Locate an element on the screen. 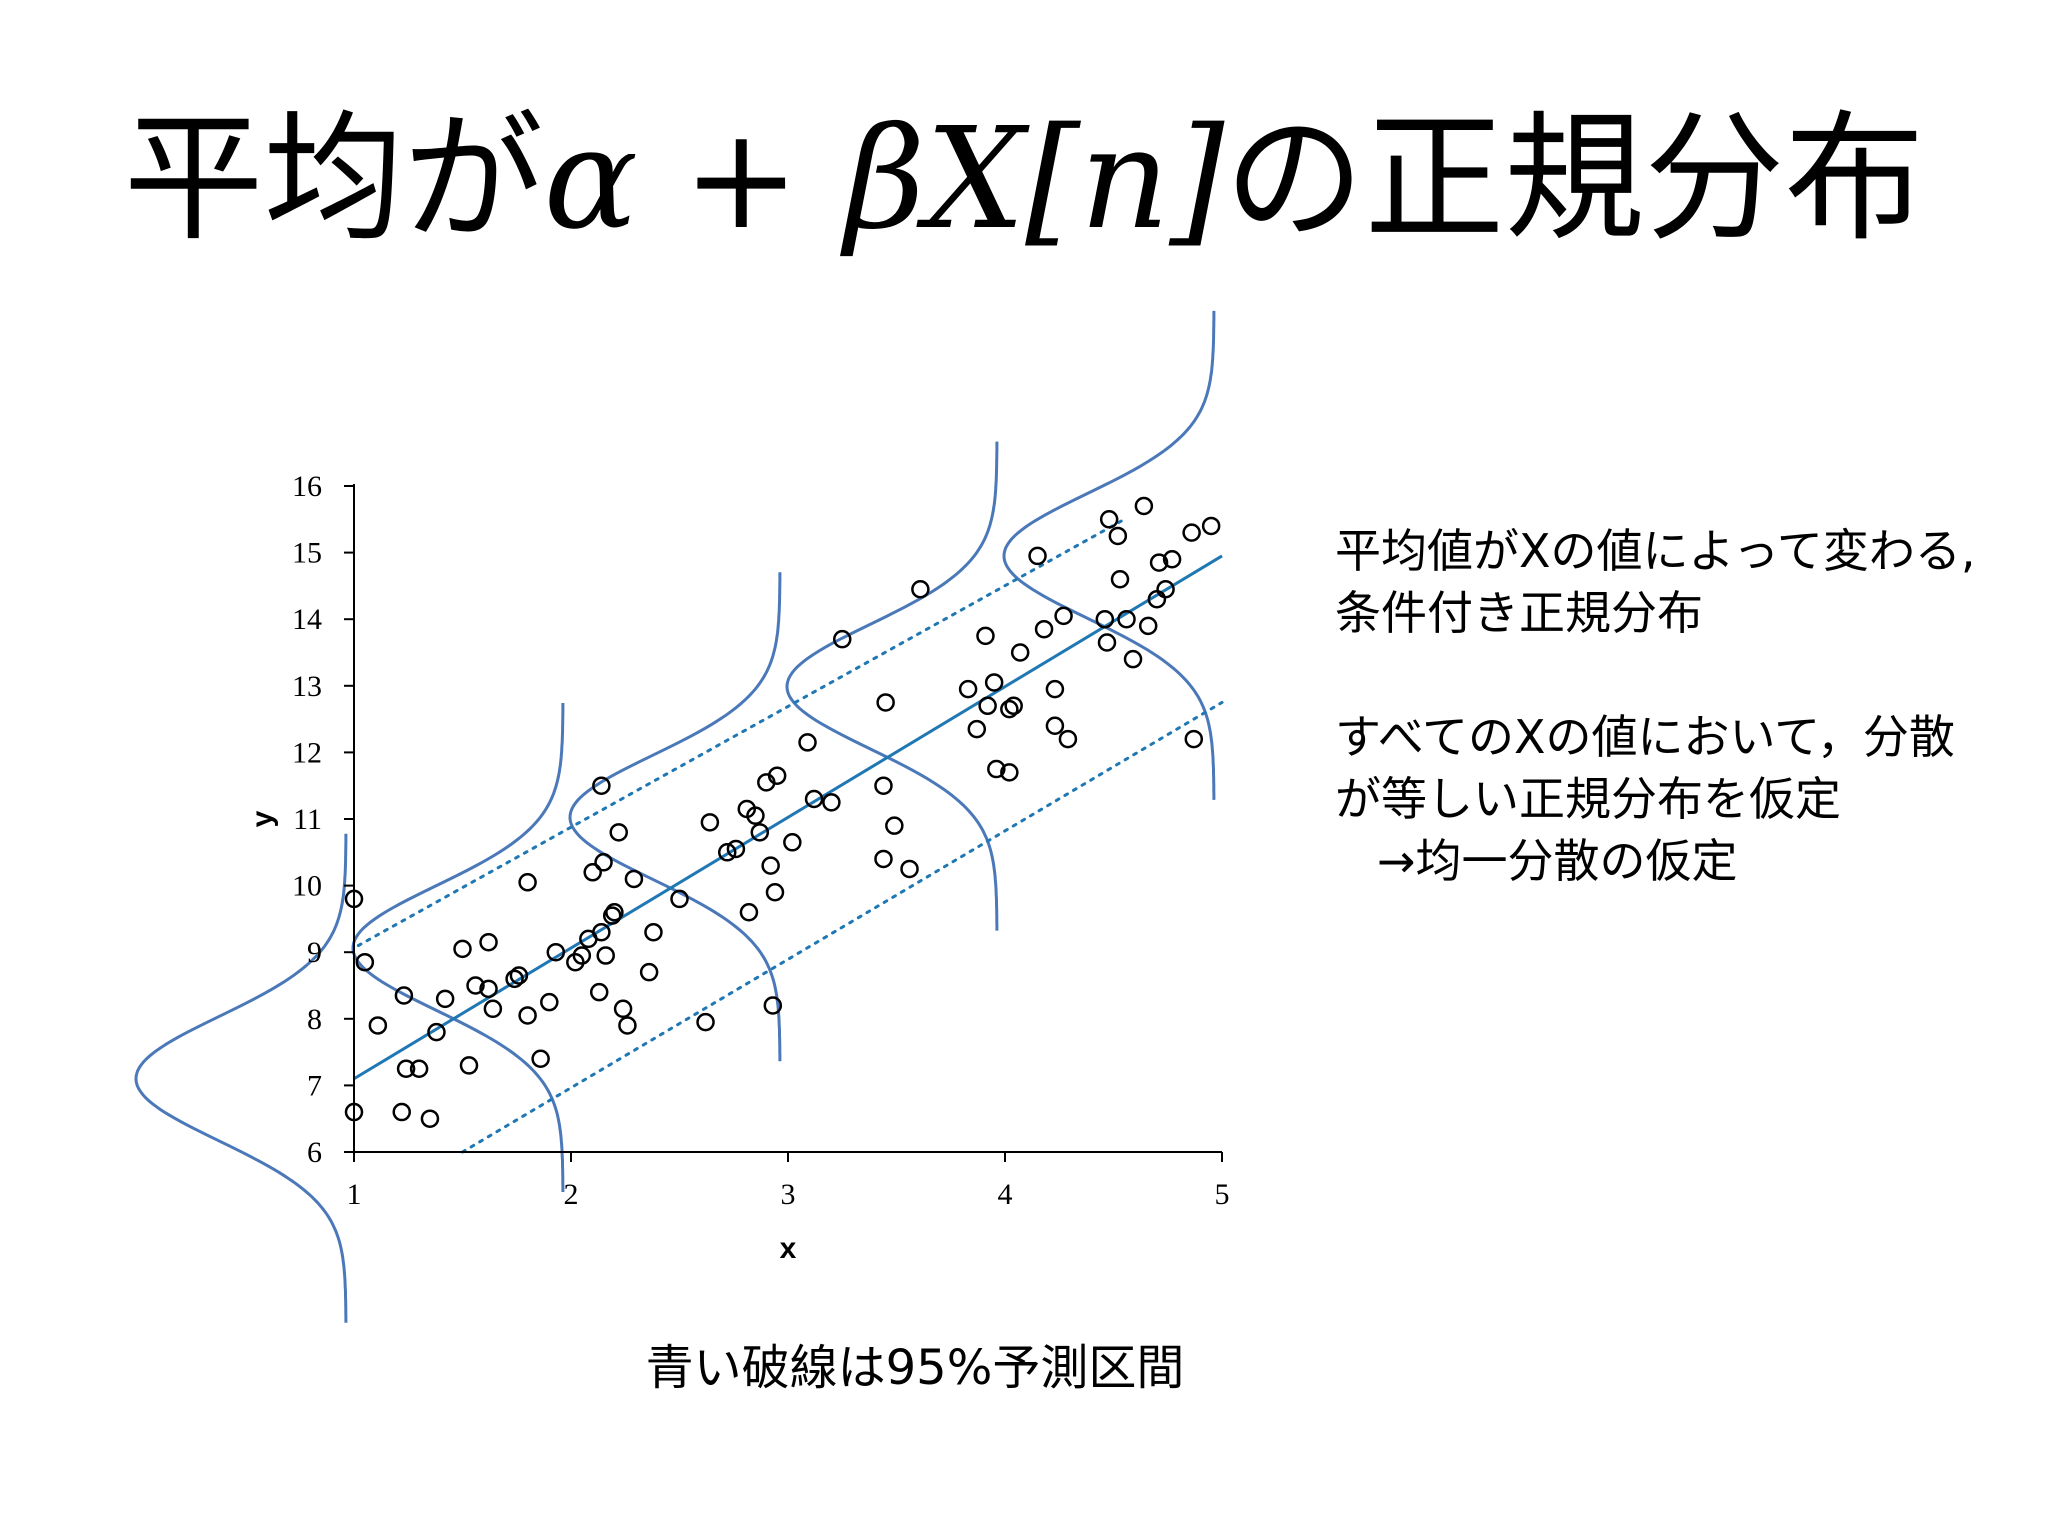  regression-line-group is located at coordinates (788, 817).